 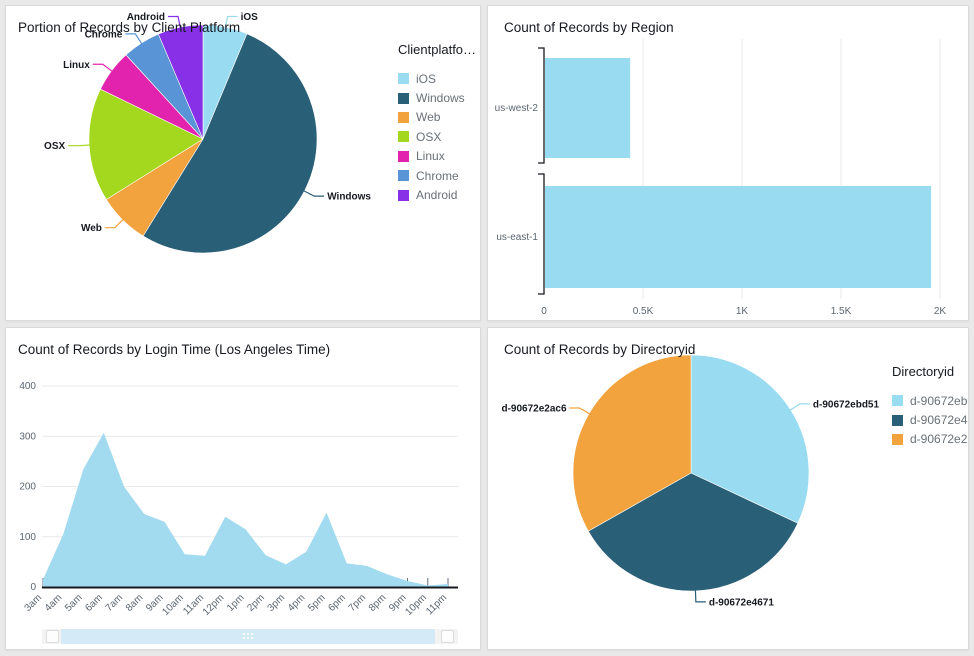 I want to click on y-tick-label: 100, so click(x=27, y=537).